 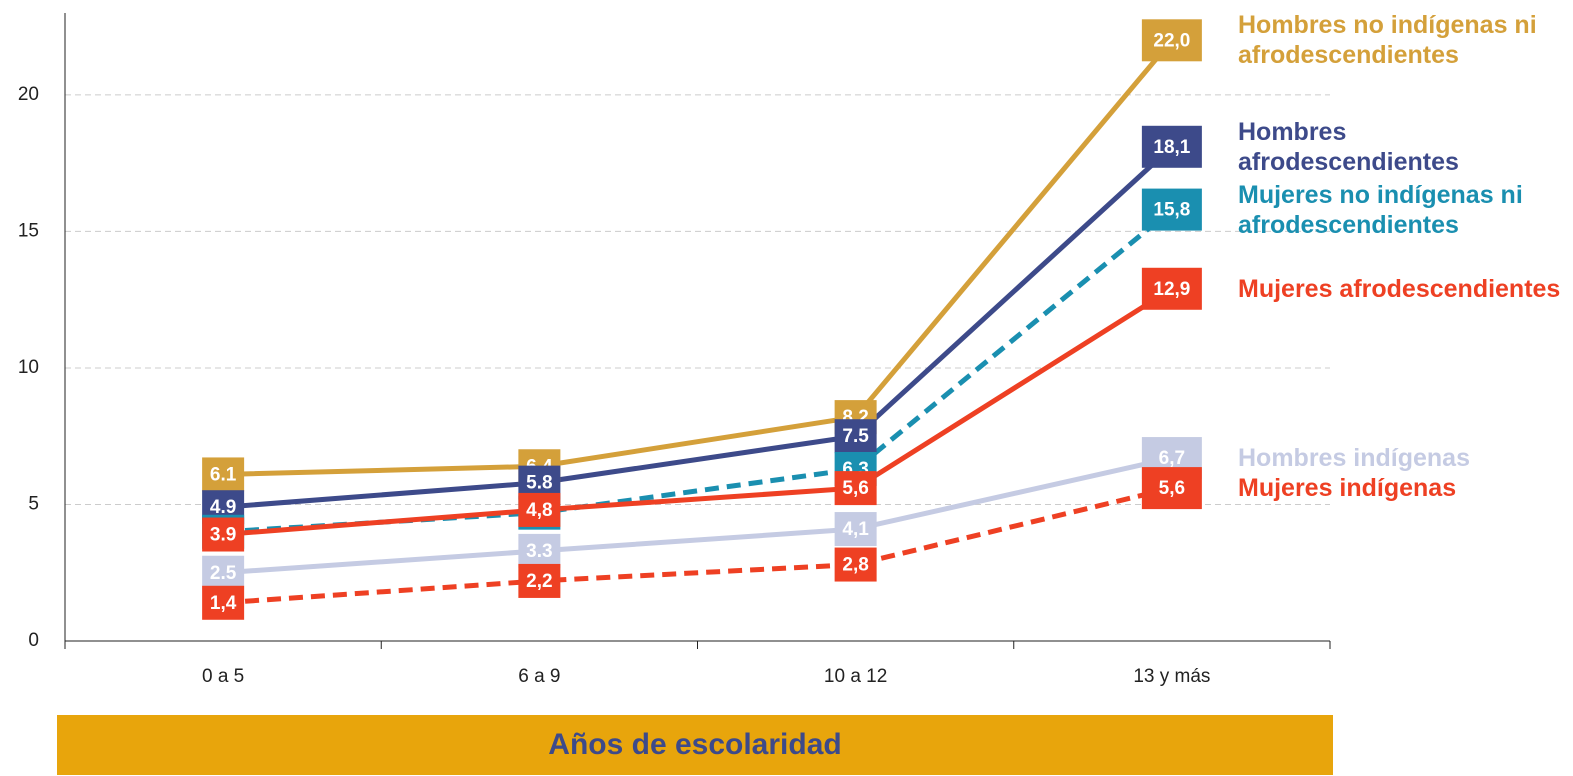 I want to click on legend-label: Mujeres indígenas, so click(x=1347, y=488).